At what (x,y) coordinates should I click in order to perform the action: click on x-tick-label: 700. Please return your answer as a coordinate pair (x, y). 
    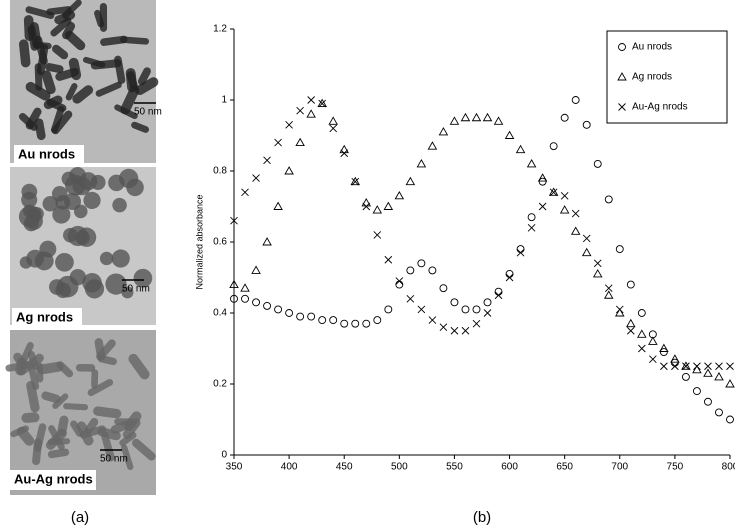
    Looking at the image, I should click on (619, 467).